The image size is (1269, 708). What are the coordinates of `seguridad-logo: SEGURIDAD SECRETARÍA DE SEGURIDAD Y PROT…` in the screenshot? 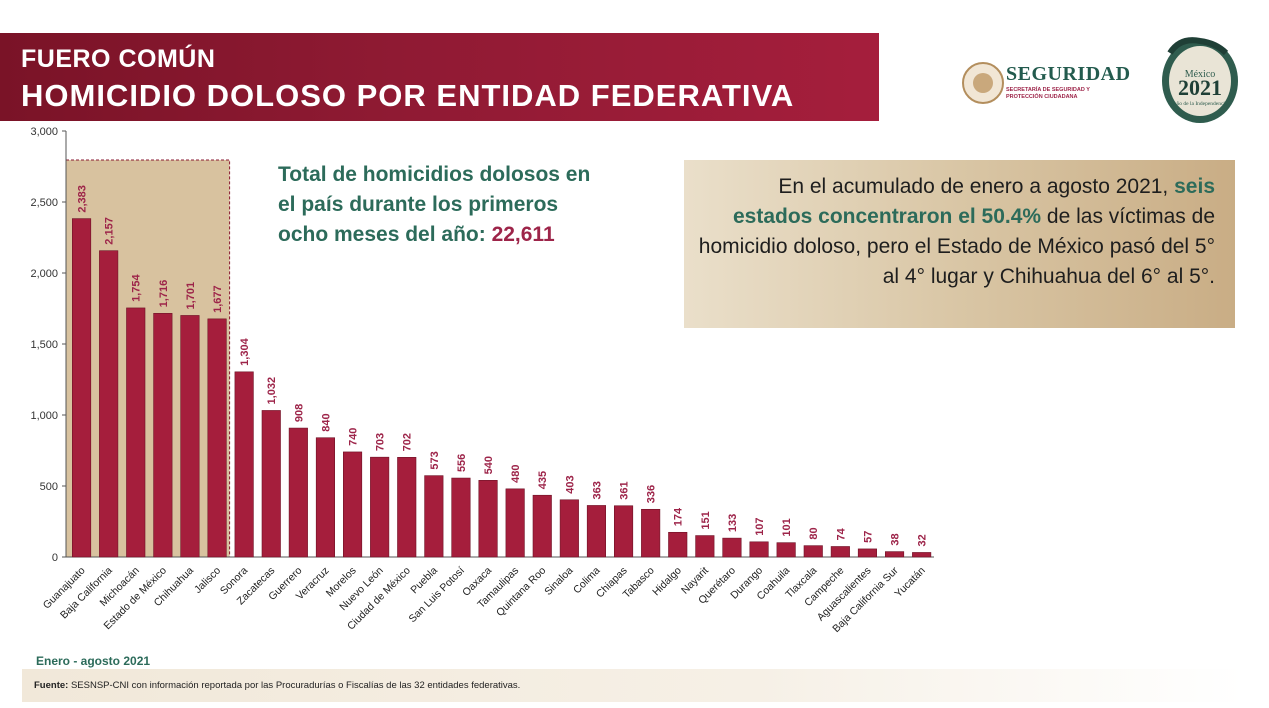 It's located at (1054, 85).